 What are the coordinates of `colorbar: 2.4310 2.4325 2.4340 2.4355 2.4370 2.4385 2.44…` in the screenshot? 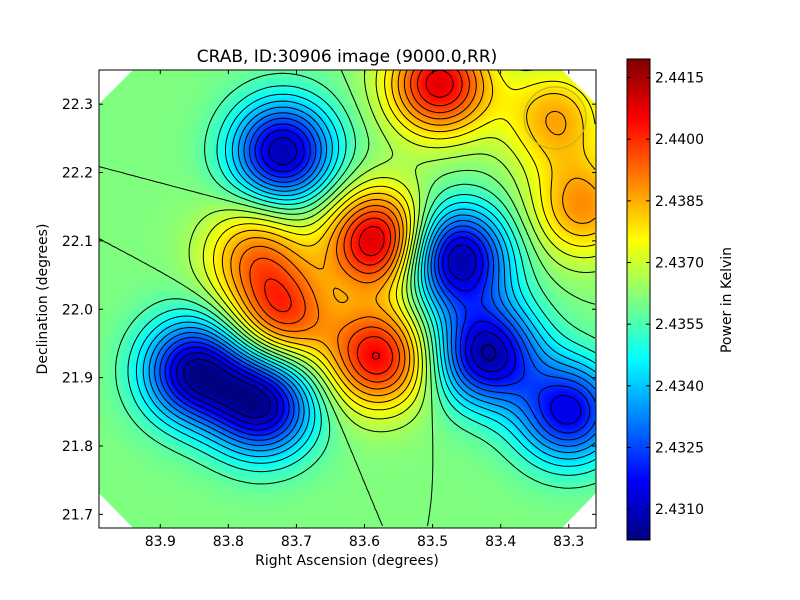 It's located at (680, 299).